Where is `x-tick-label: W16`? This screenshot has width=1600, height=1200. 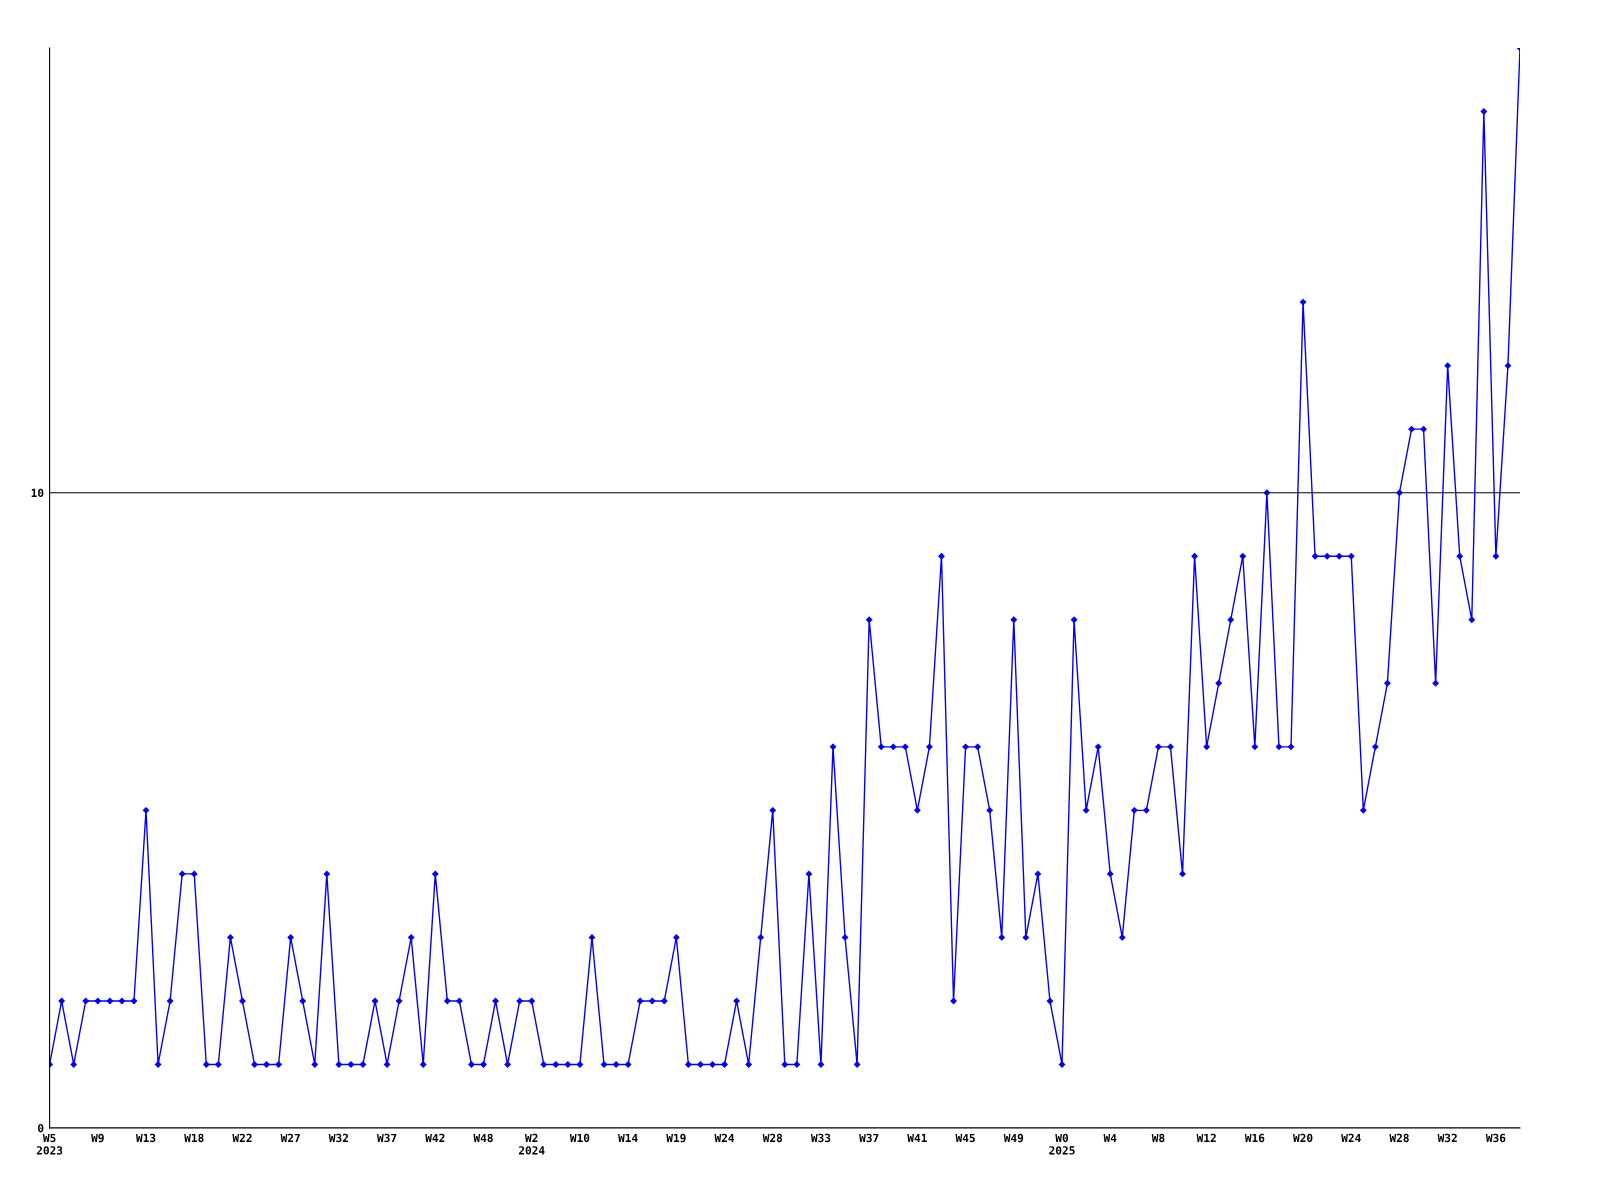
x-tick-label: W16 is located at coordinates (1254, 1138).